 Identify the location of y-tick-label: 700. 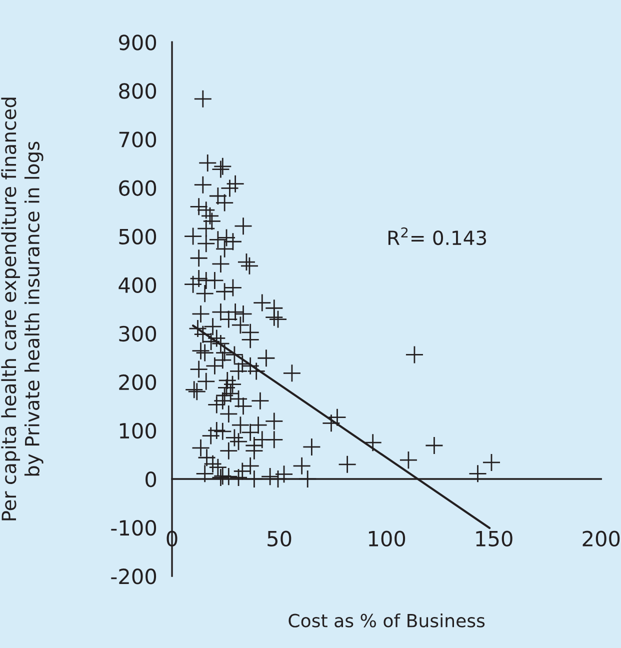
(137, 140).